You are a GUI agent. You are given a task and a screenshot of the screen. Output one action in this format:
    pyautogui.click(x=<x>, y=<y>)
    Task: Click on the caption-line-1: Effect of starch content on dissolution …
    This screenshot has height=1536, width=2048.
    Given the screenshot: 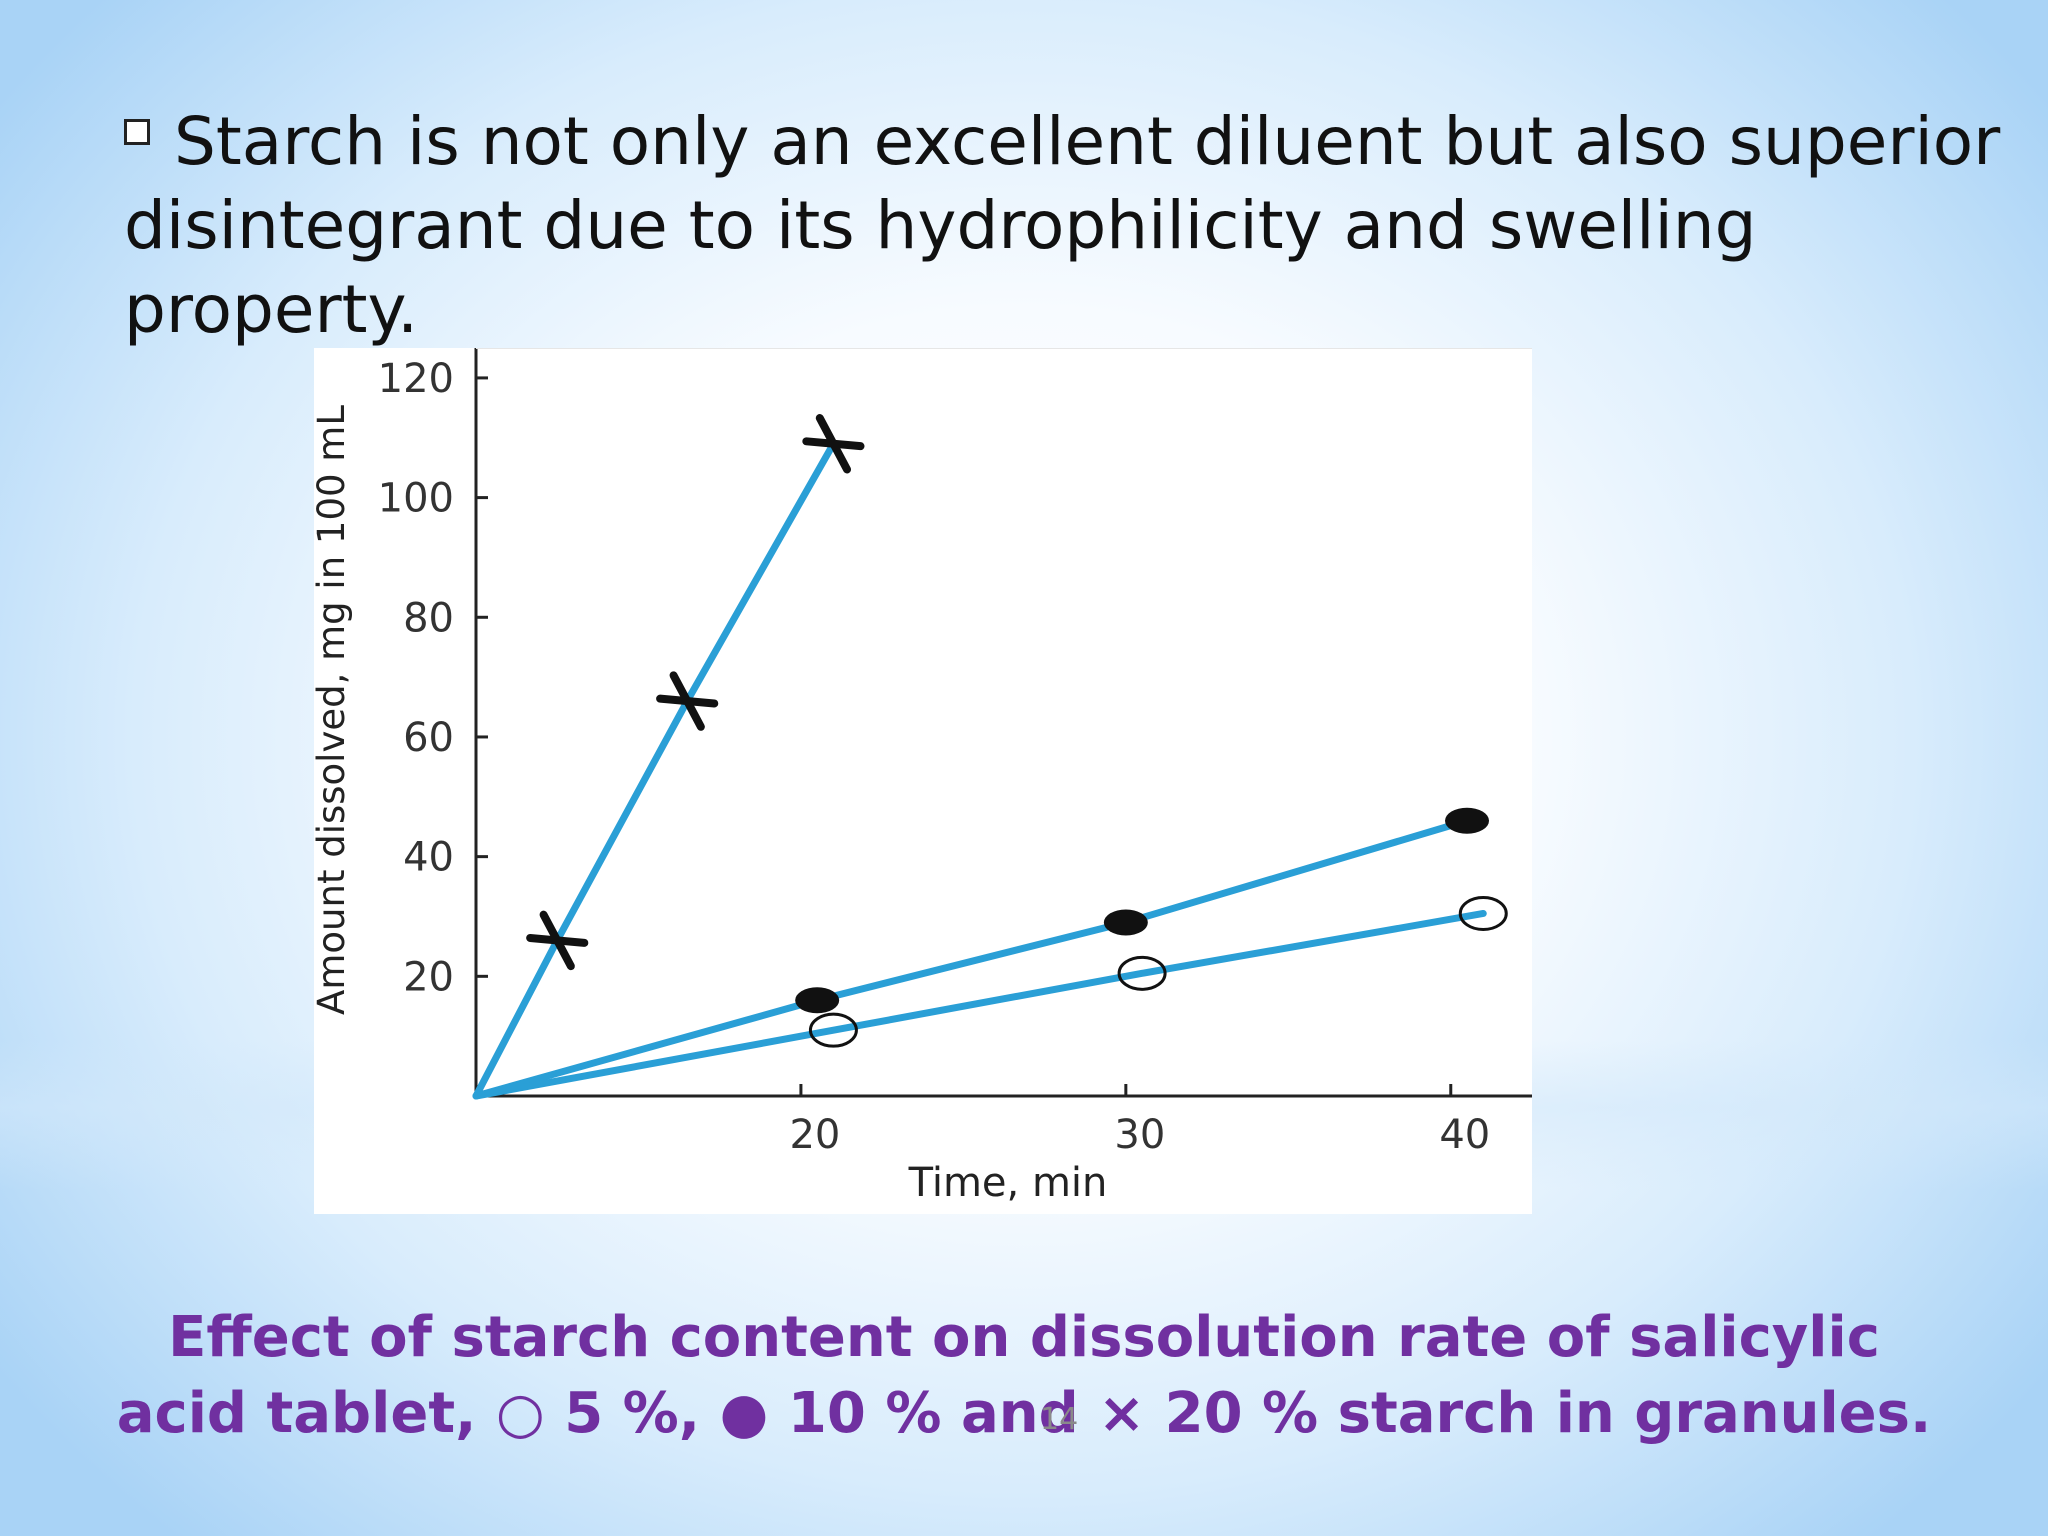 What is the action you would take?
    pyautogui.click(x=1024, y=1337)
    